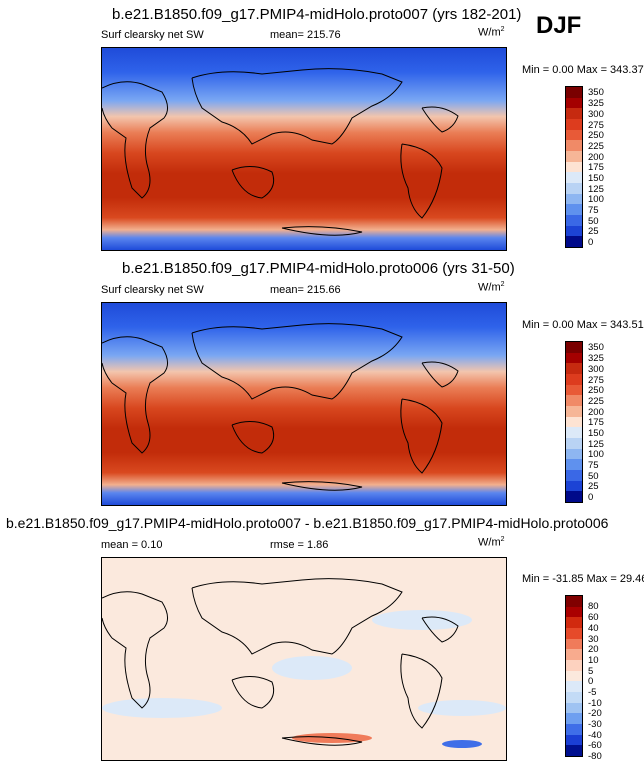  I want to click on panel2-colorbar, so click(574, 422).